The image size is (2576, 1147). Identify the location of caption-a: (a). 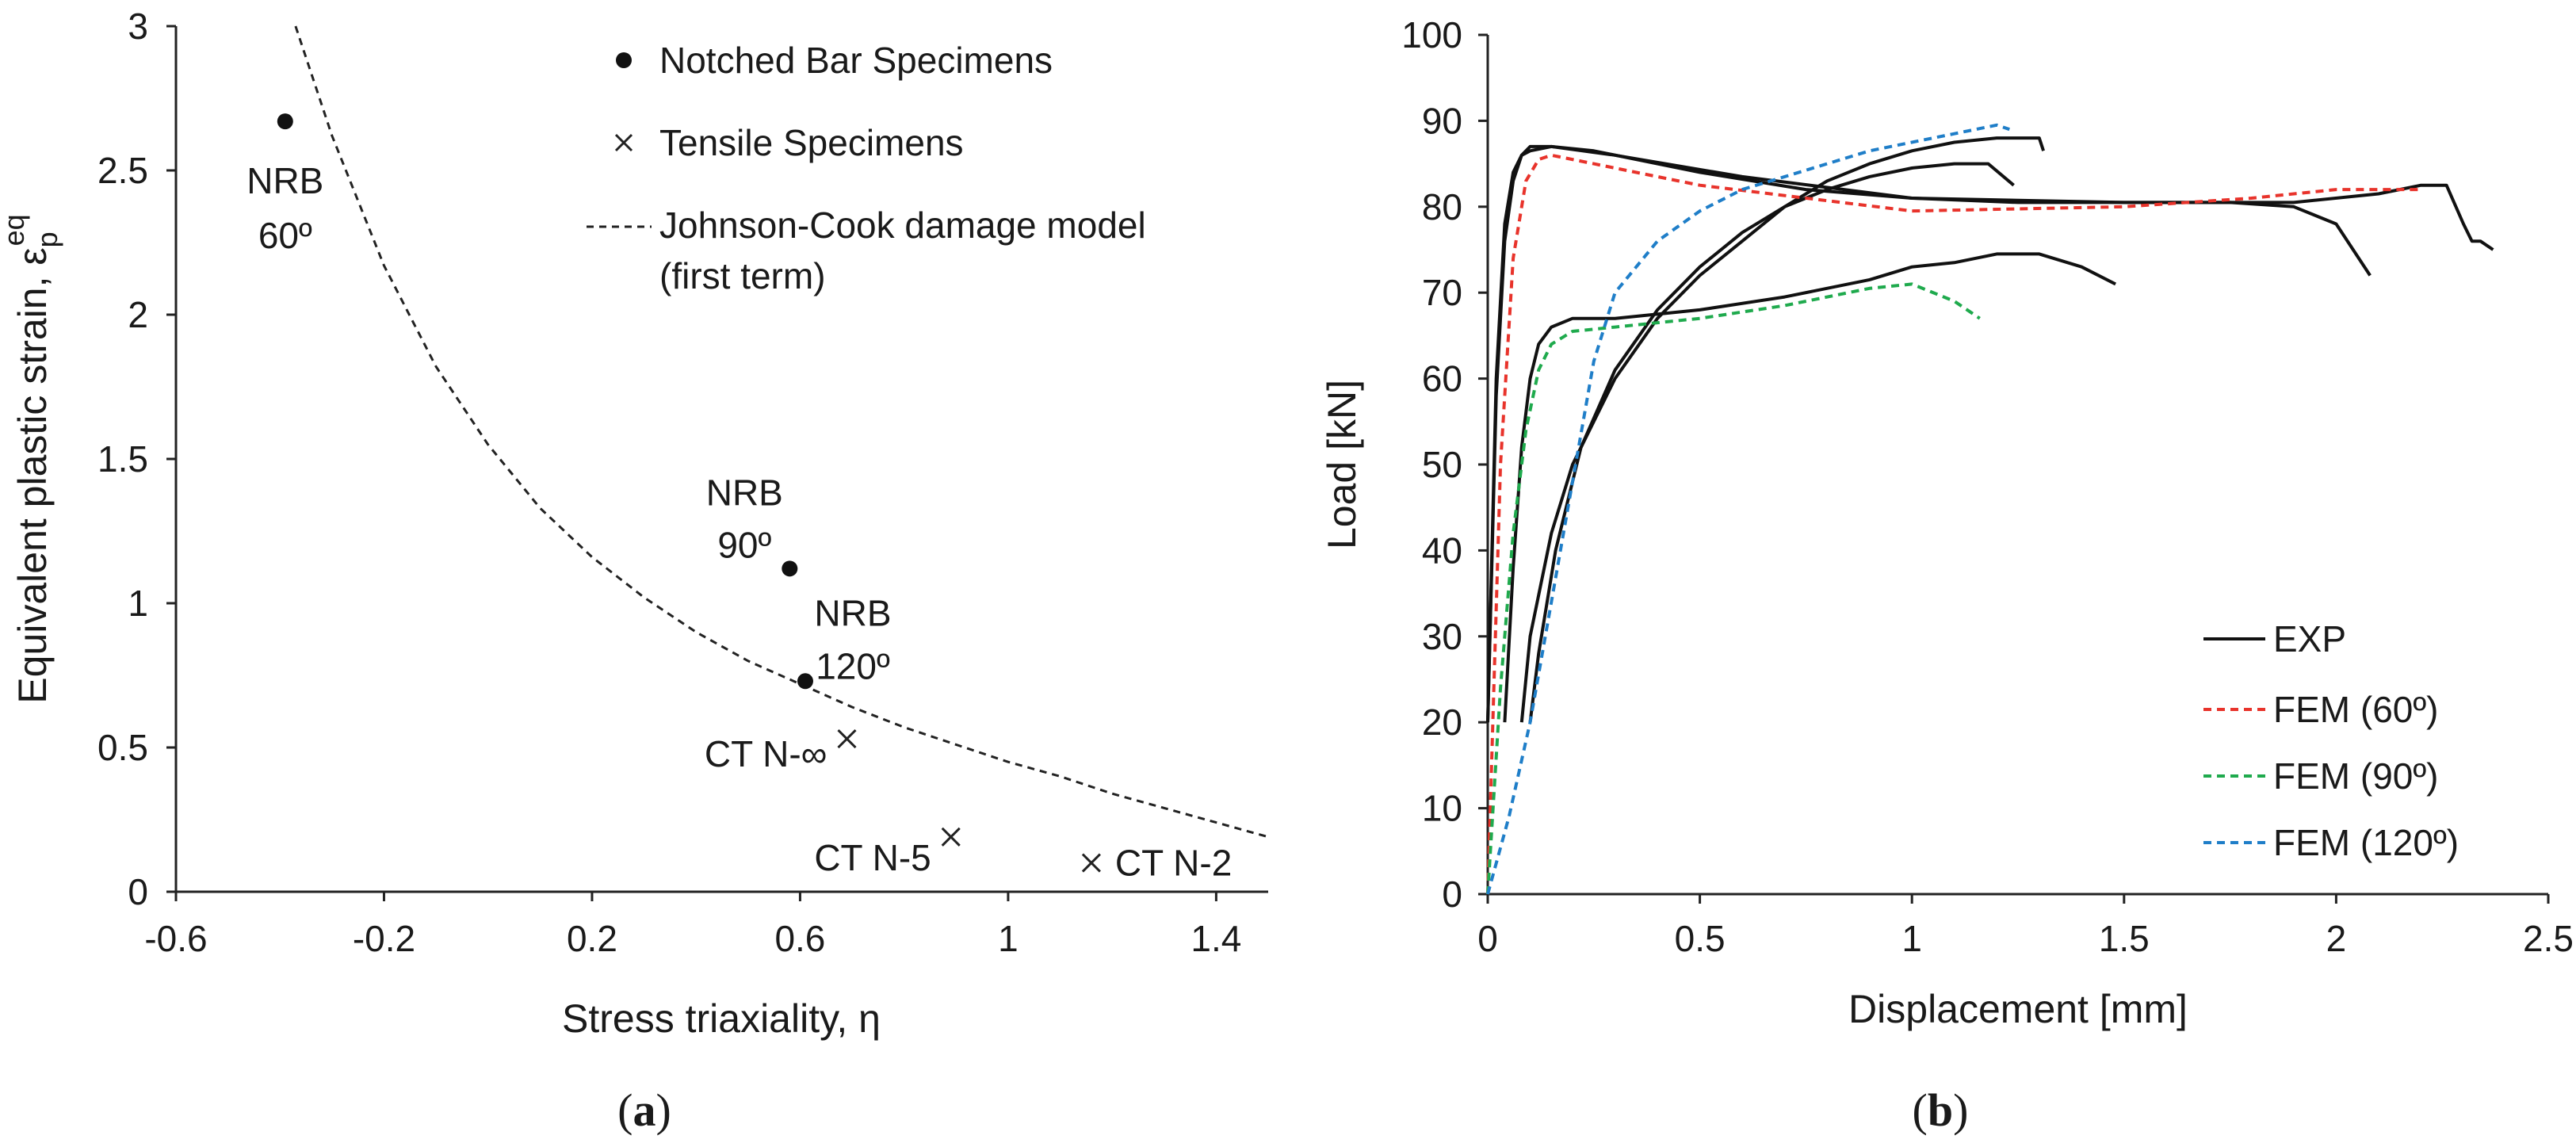
(644, 1110).